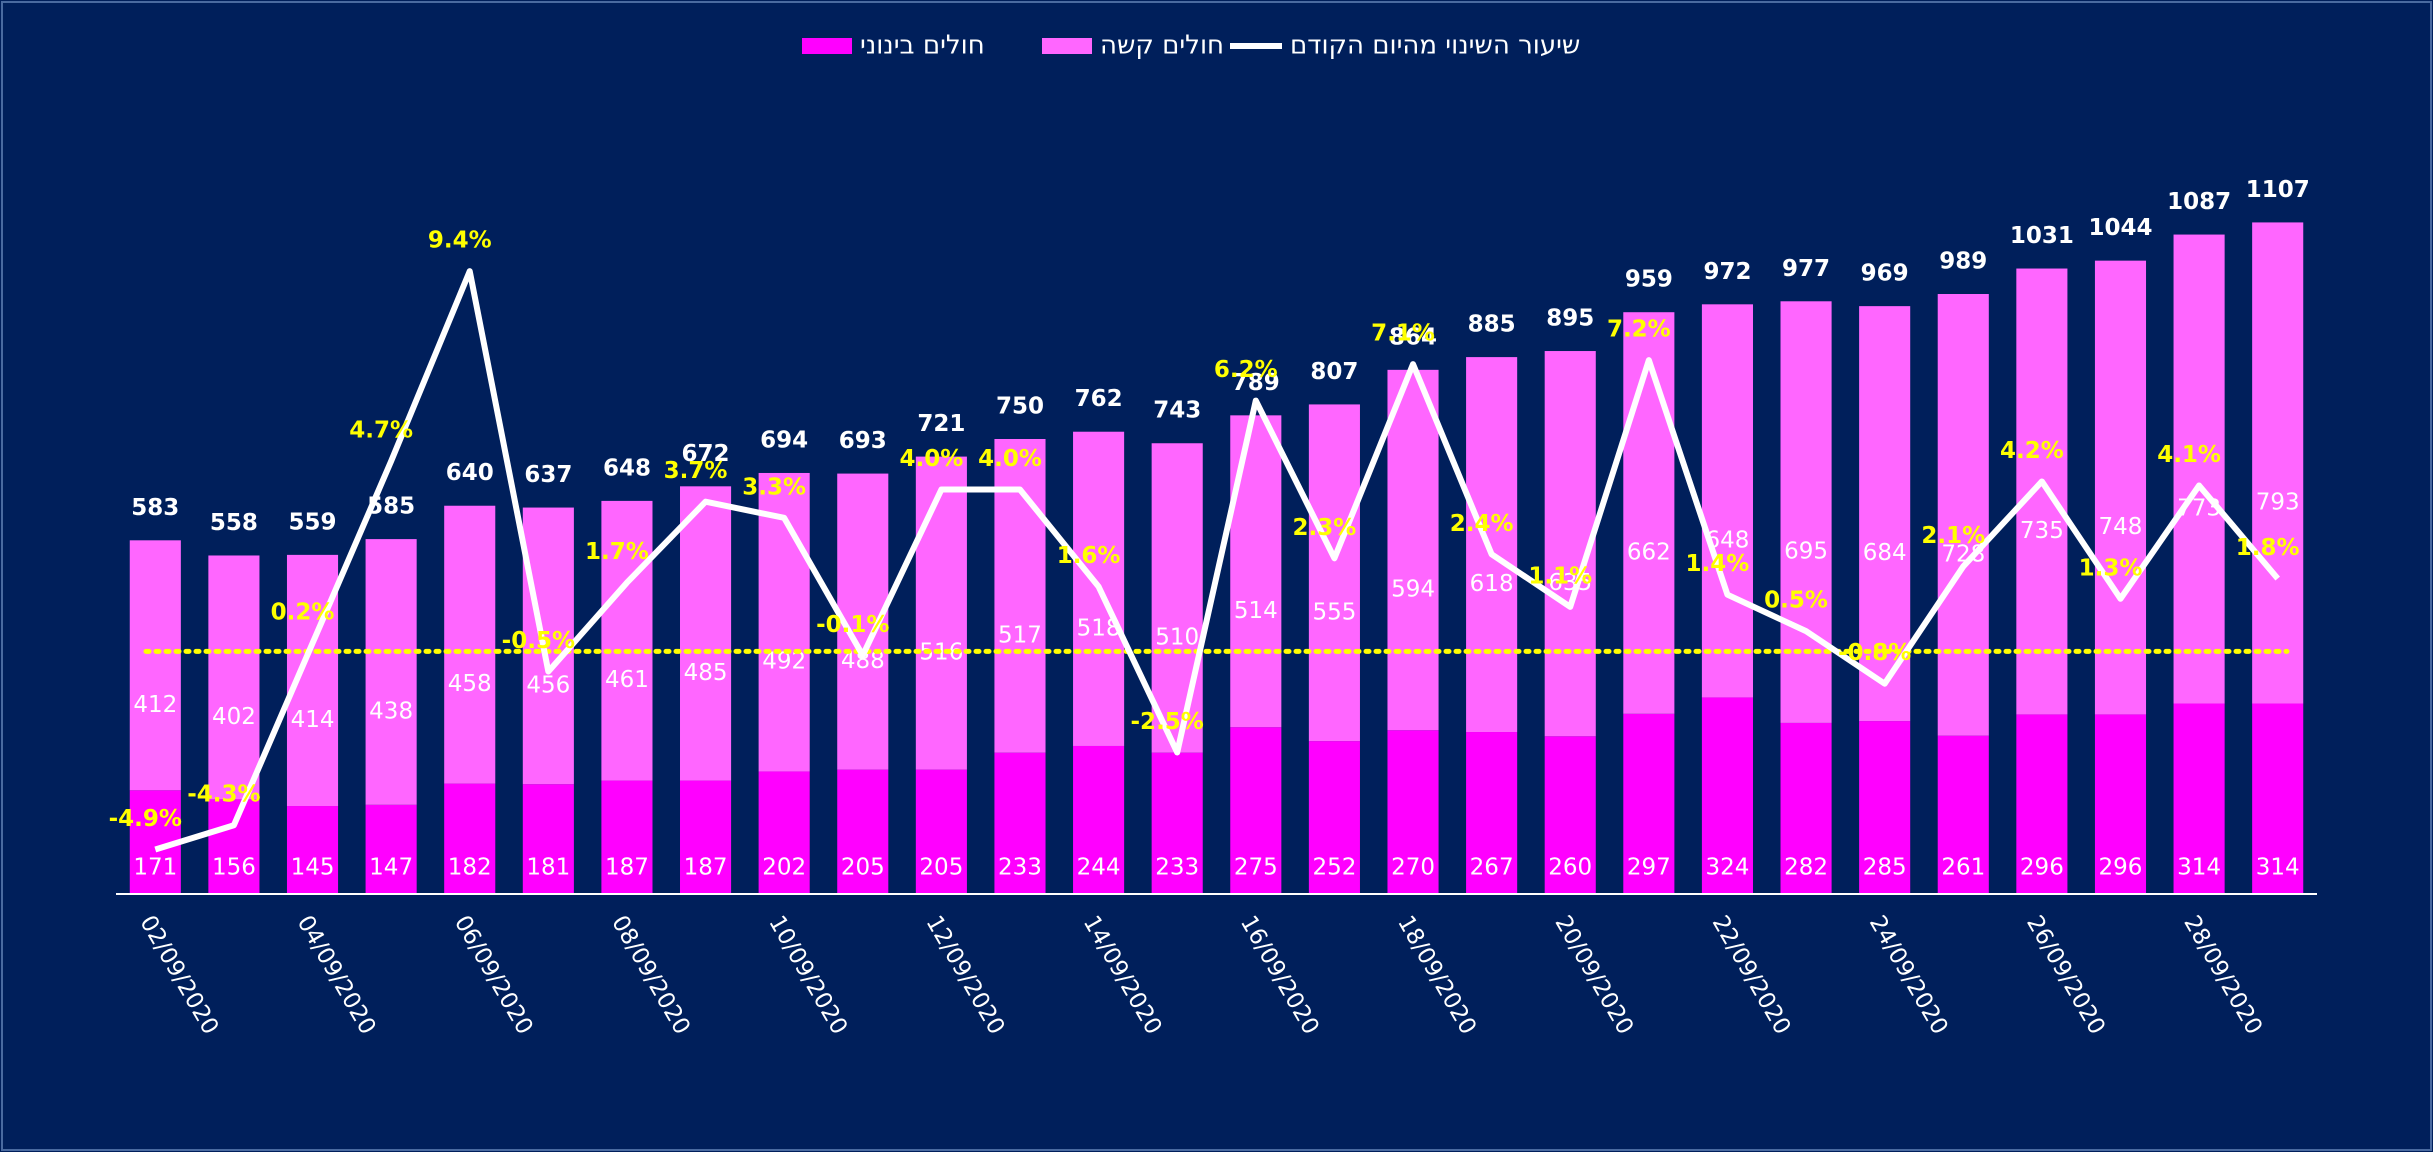 This screenshot has height=1152, width=2433. I want to click on change-label: 2.3%, so click(1325, 528).